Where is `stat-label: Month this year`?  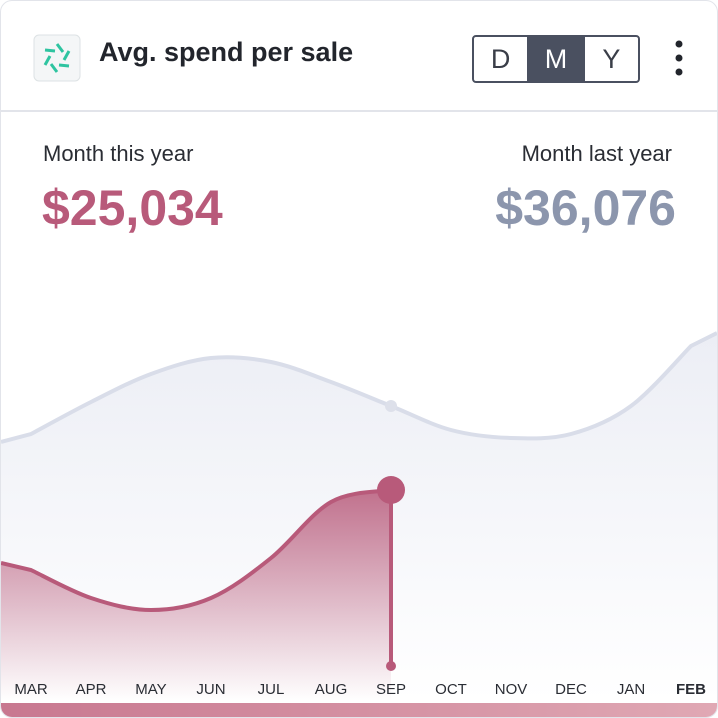 stat-label: Month this year is located at coordinates (118, 153).